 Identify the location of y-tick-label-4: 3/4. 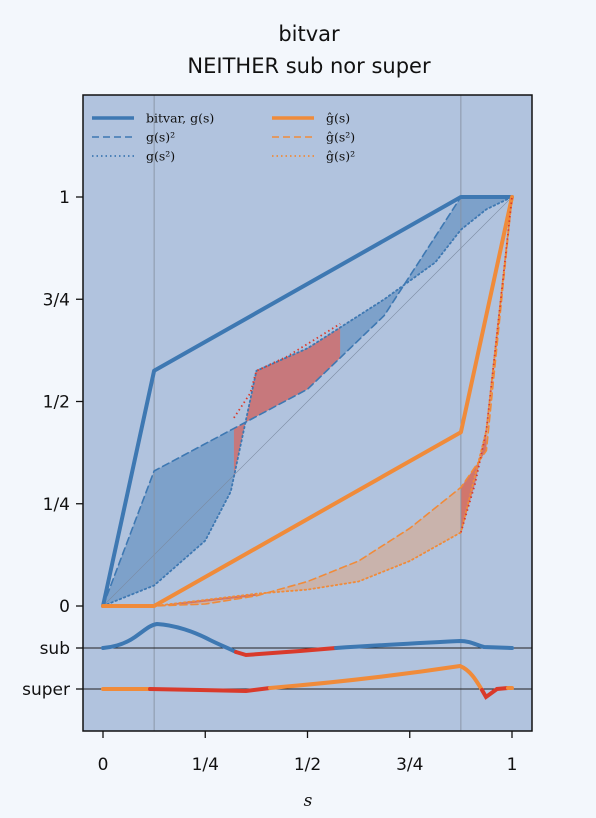
(56, 300).